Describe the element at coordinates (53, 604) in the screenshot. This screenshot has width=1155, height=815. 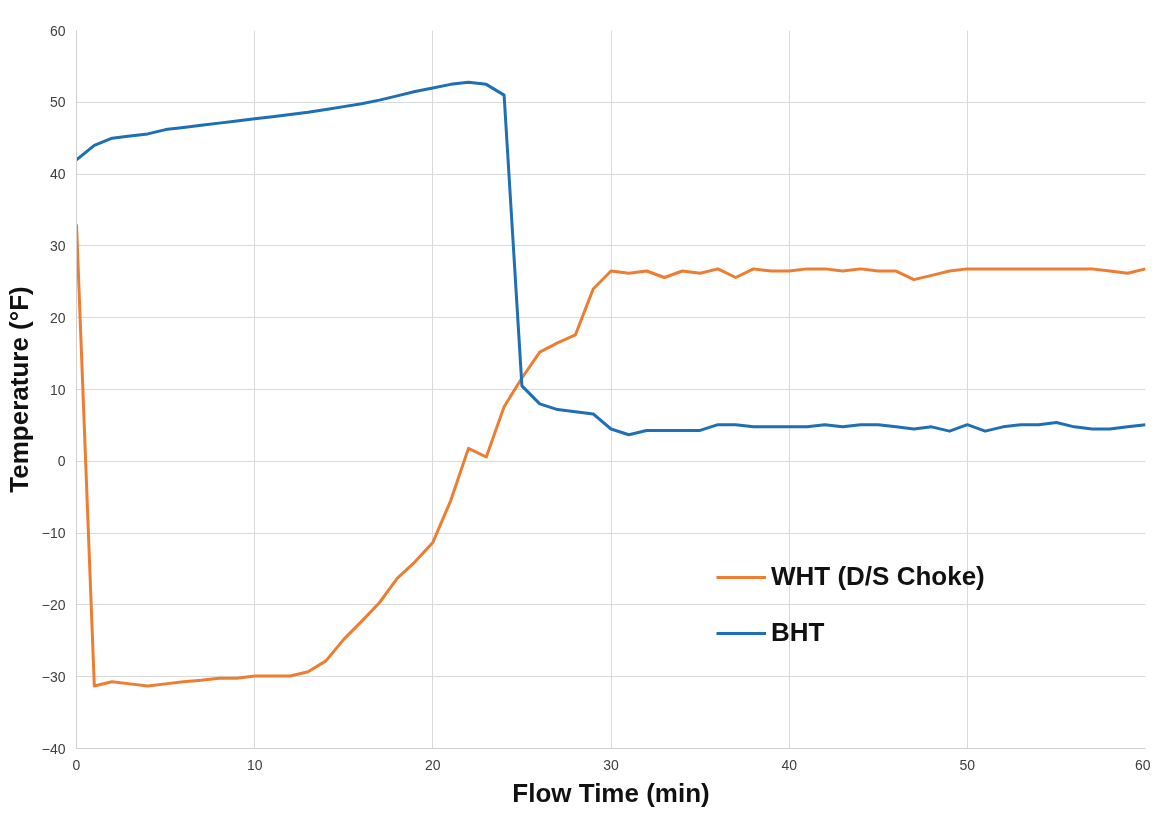
I see `y-tick-label: −20` at that location.